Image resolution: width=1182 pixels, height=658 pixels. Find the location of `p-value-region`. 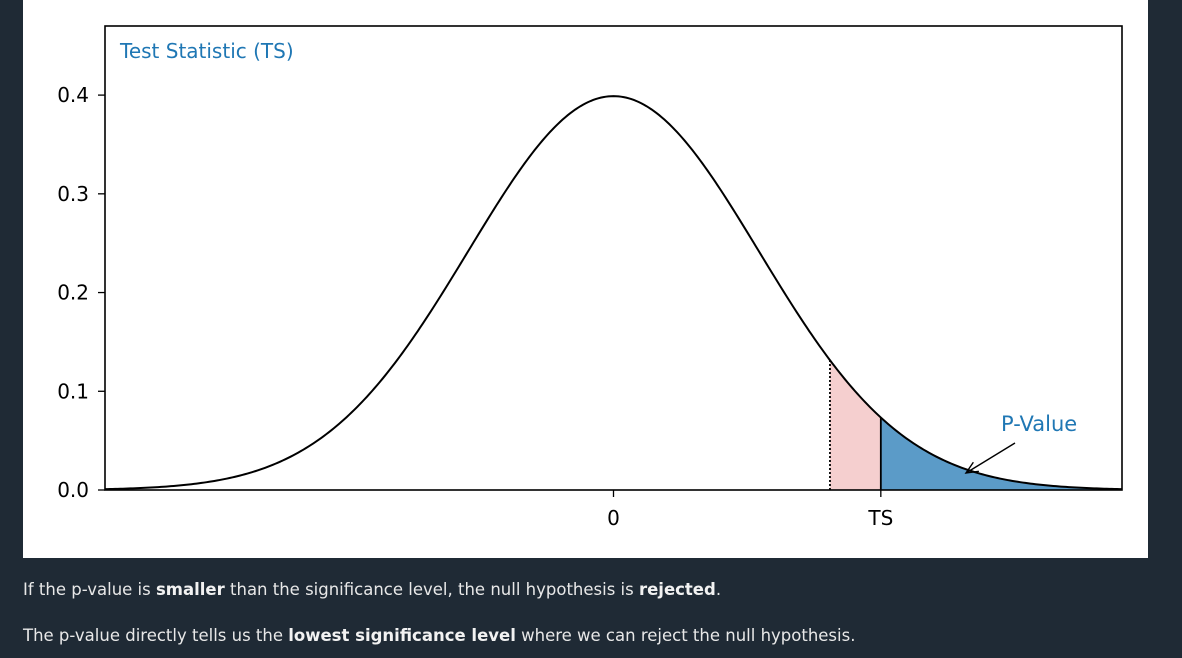

p-value-region is located at coordinates (1001, 453).